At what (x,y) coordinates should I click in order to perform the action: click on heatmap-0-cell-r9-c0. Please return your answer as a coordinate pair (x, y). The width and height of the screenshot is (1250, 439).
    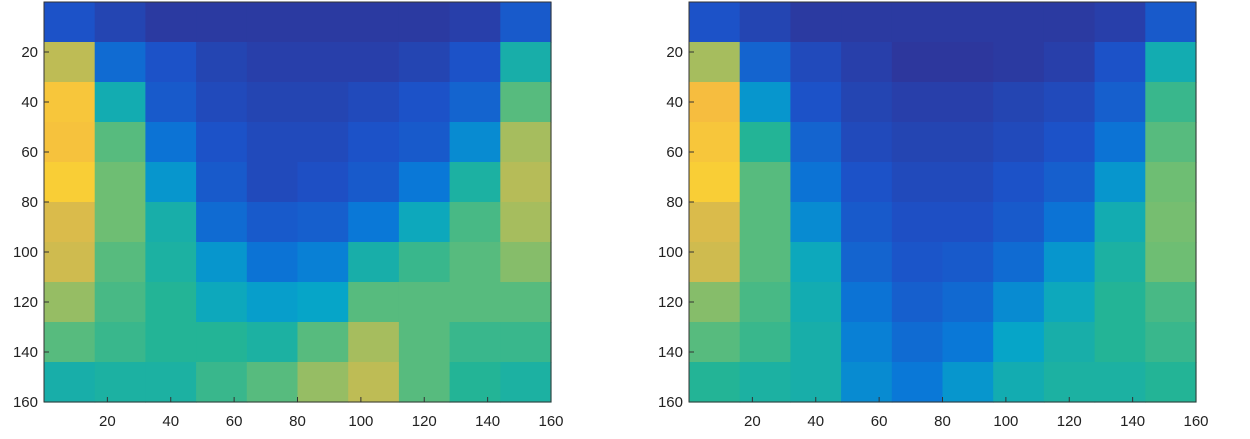
    Looking at the image, I should click on (70, 382).